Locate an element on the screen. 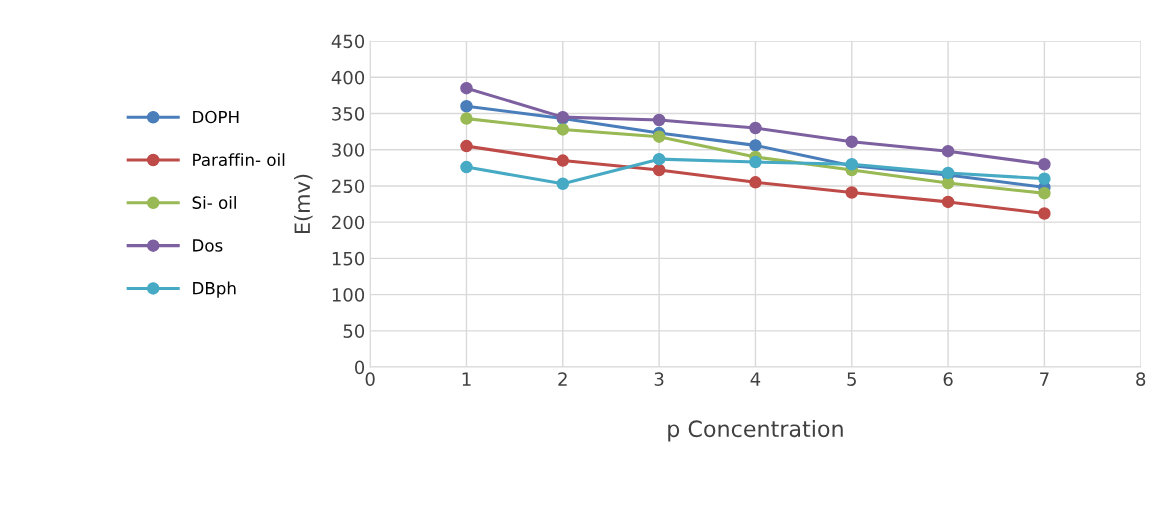 Image resolution: width=1164 pixels, height=507 pixels. y-tick-label: 250 is located at coordinates (348, 186).